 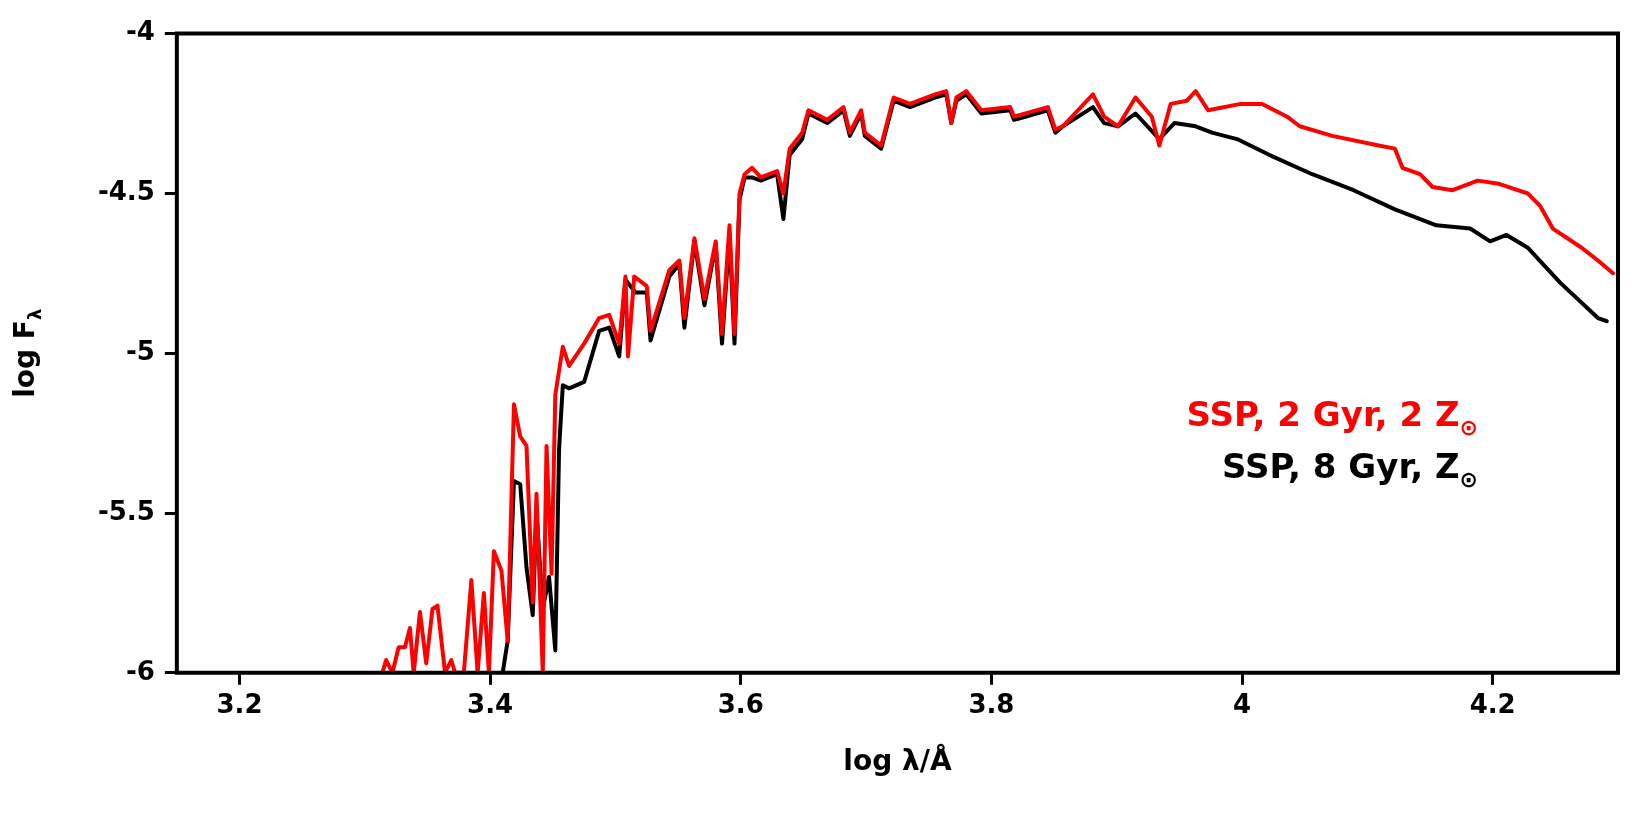 I want to click on x-tick-label: 4, so click(x=1242, y=704).